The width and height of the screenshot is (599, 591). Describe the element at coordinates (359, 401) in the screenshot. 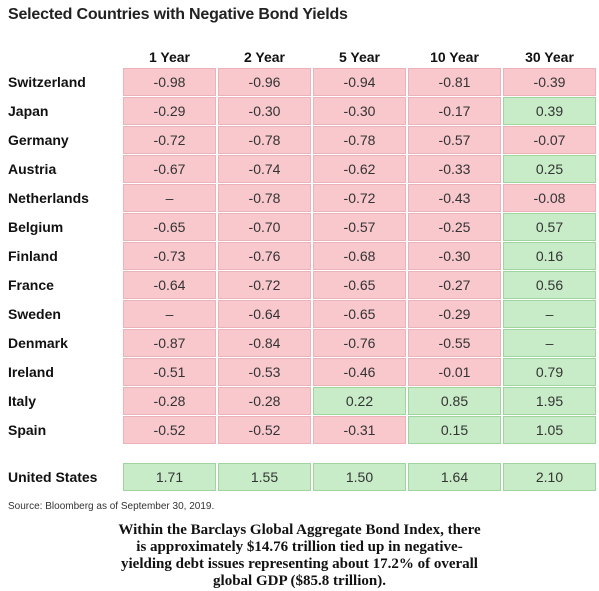

I see `table-cell: 0.22` at that location.